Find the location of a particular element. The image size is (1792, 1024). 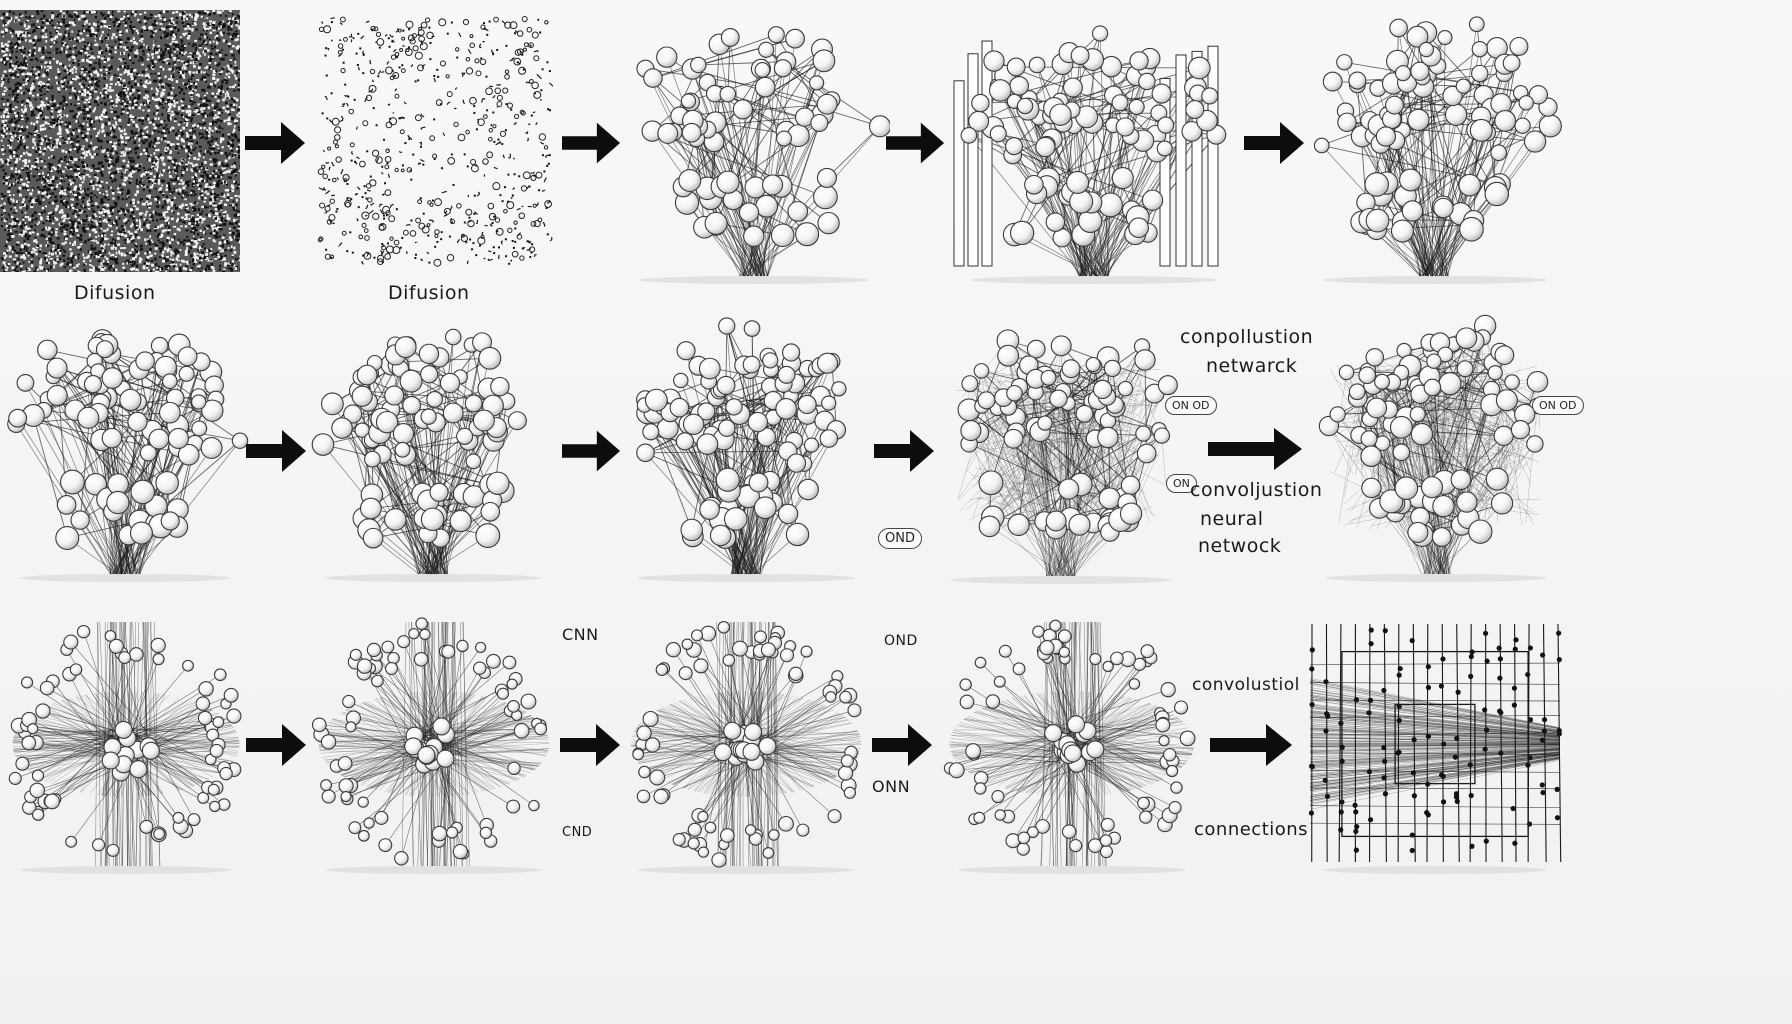

panel-node-tree-bars is located at coordinates (1094, 147).